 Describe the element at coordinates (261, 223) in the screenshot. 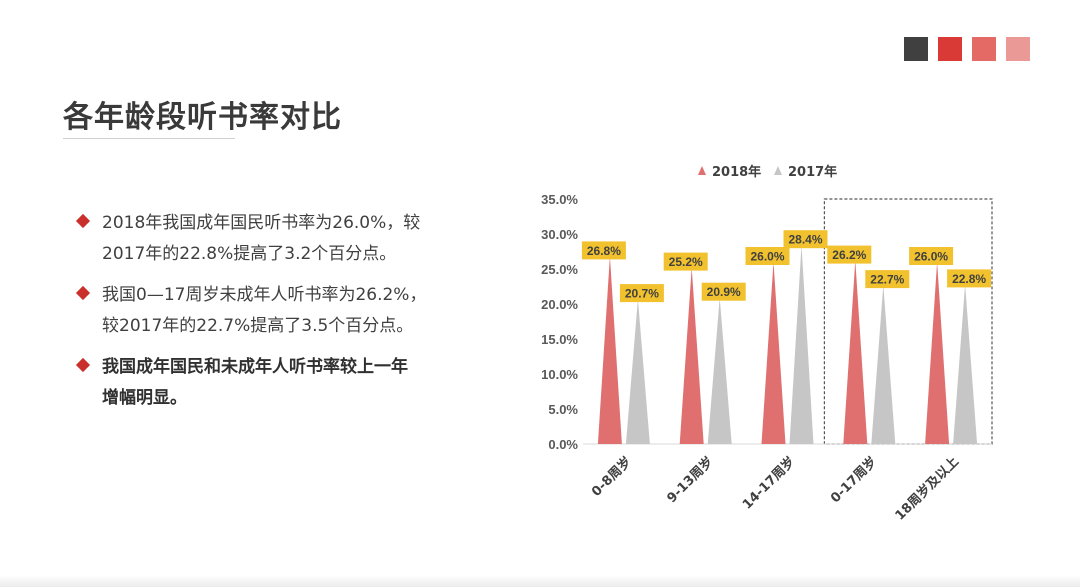

I see `bullet-text-line: 2018年我国成年国民听书率为26.0%，较` at that location.